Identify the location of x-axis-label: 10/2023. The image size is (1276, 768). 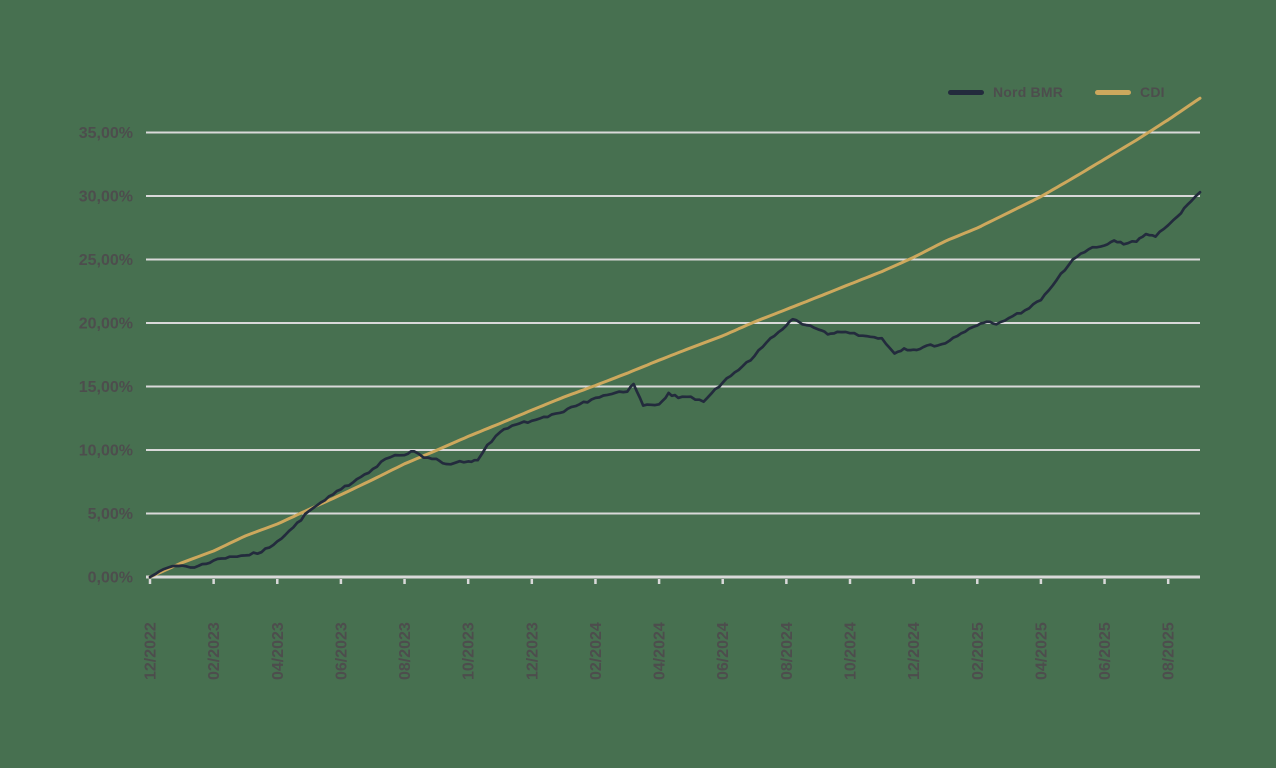
(469, 651).